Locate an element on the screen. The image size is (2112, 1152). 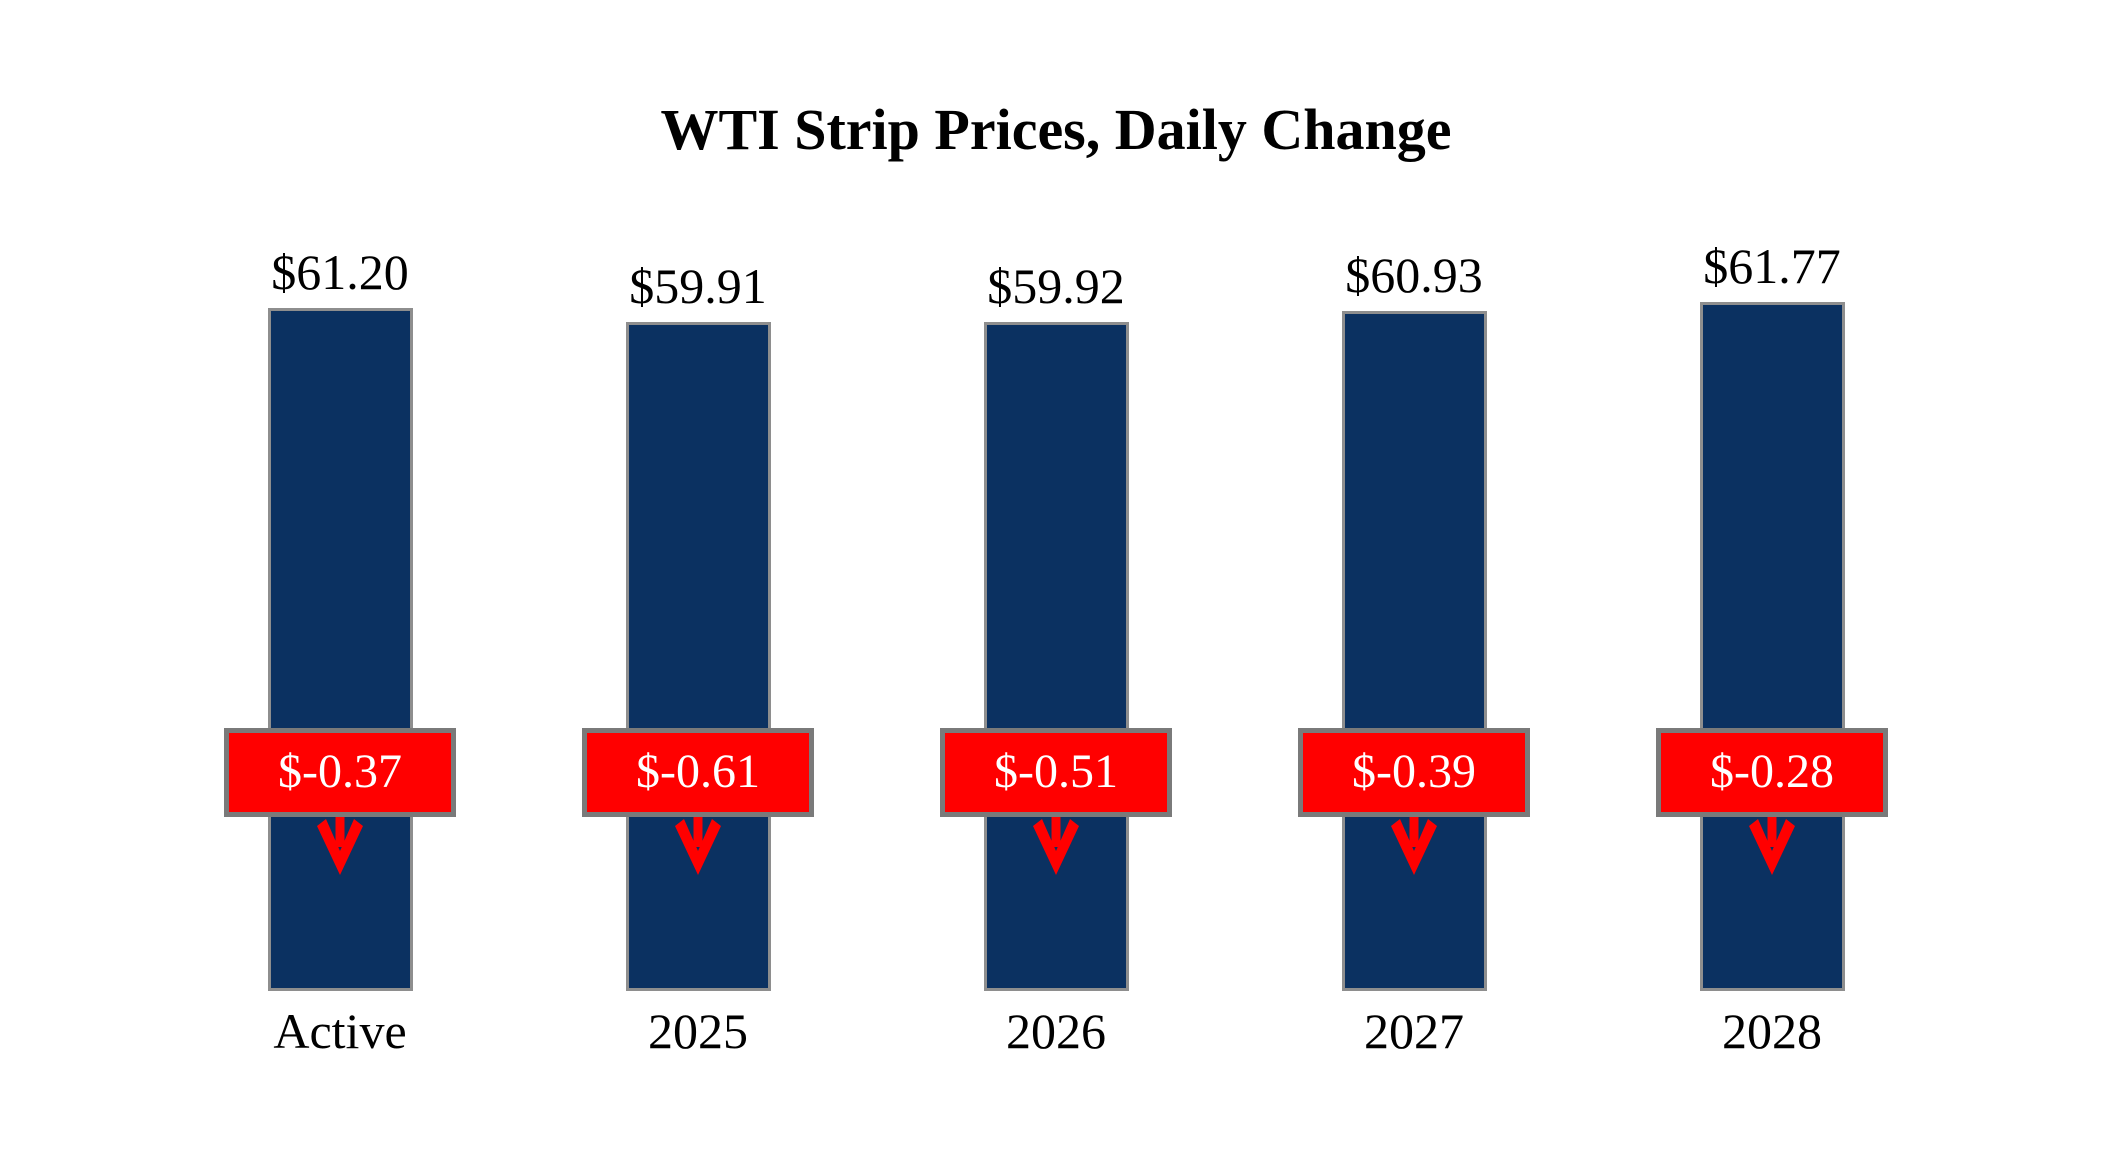
category-label: 2026 is located at coordinates (1056, 1031).